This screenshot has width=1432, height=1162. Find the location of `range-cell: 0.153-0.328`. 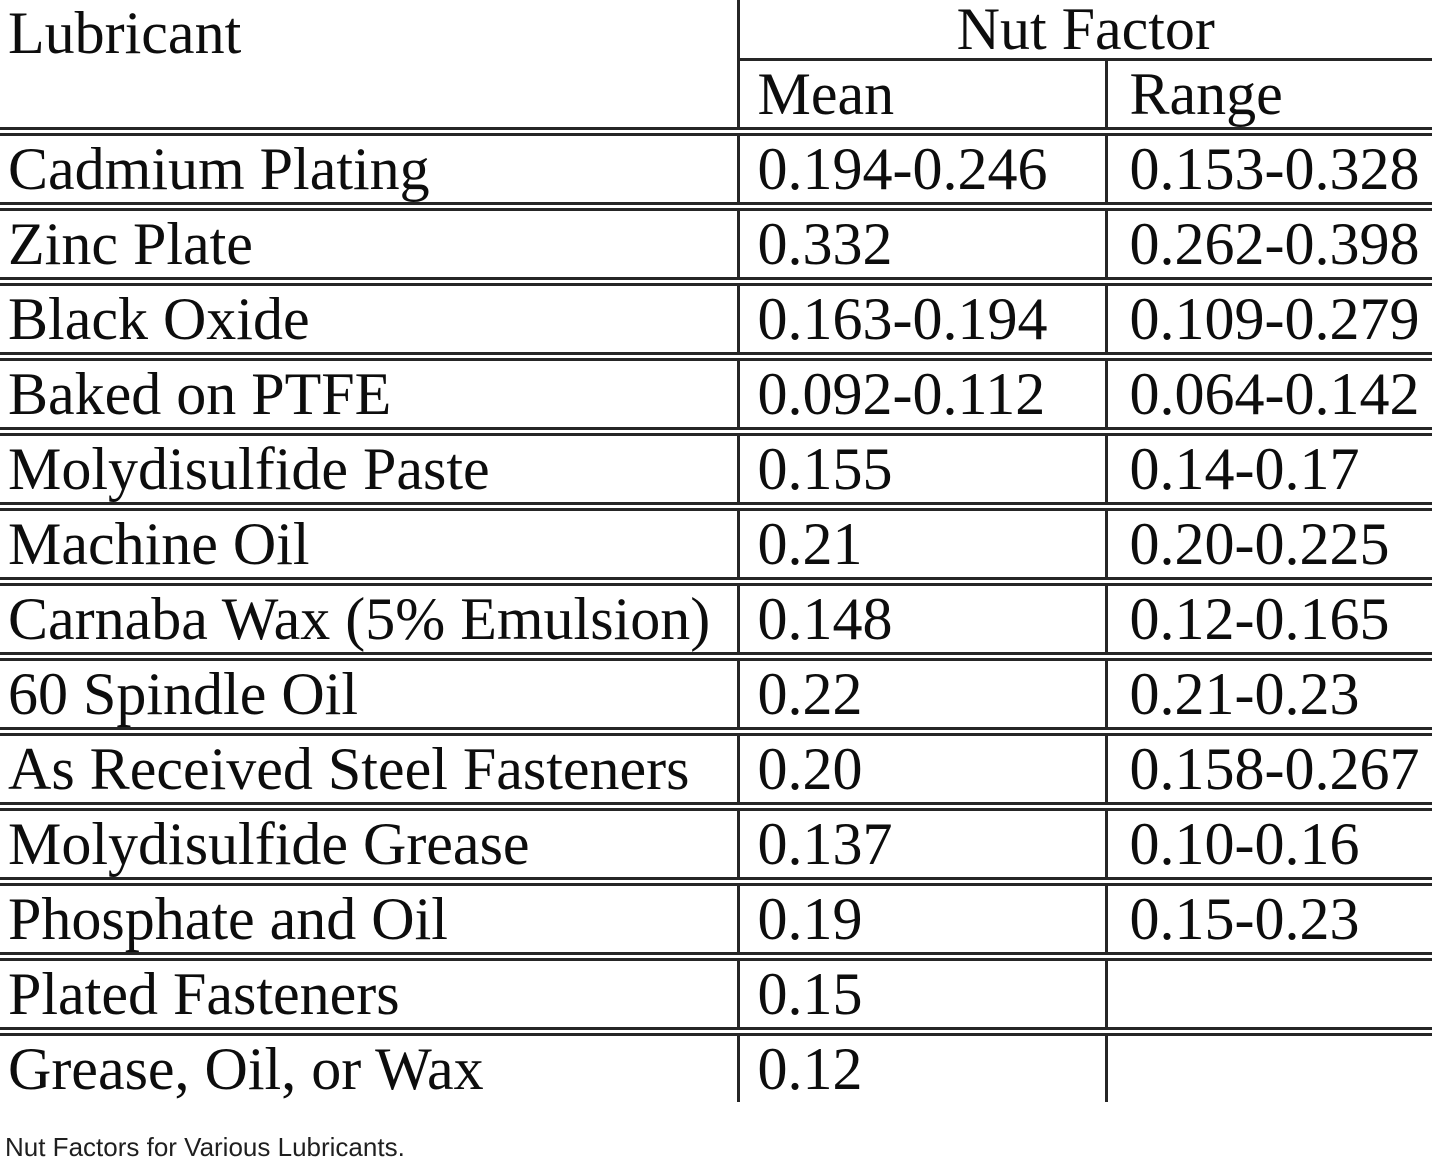

range-cell: 0.153-0.328 is located at coordinates (1269, 171).